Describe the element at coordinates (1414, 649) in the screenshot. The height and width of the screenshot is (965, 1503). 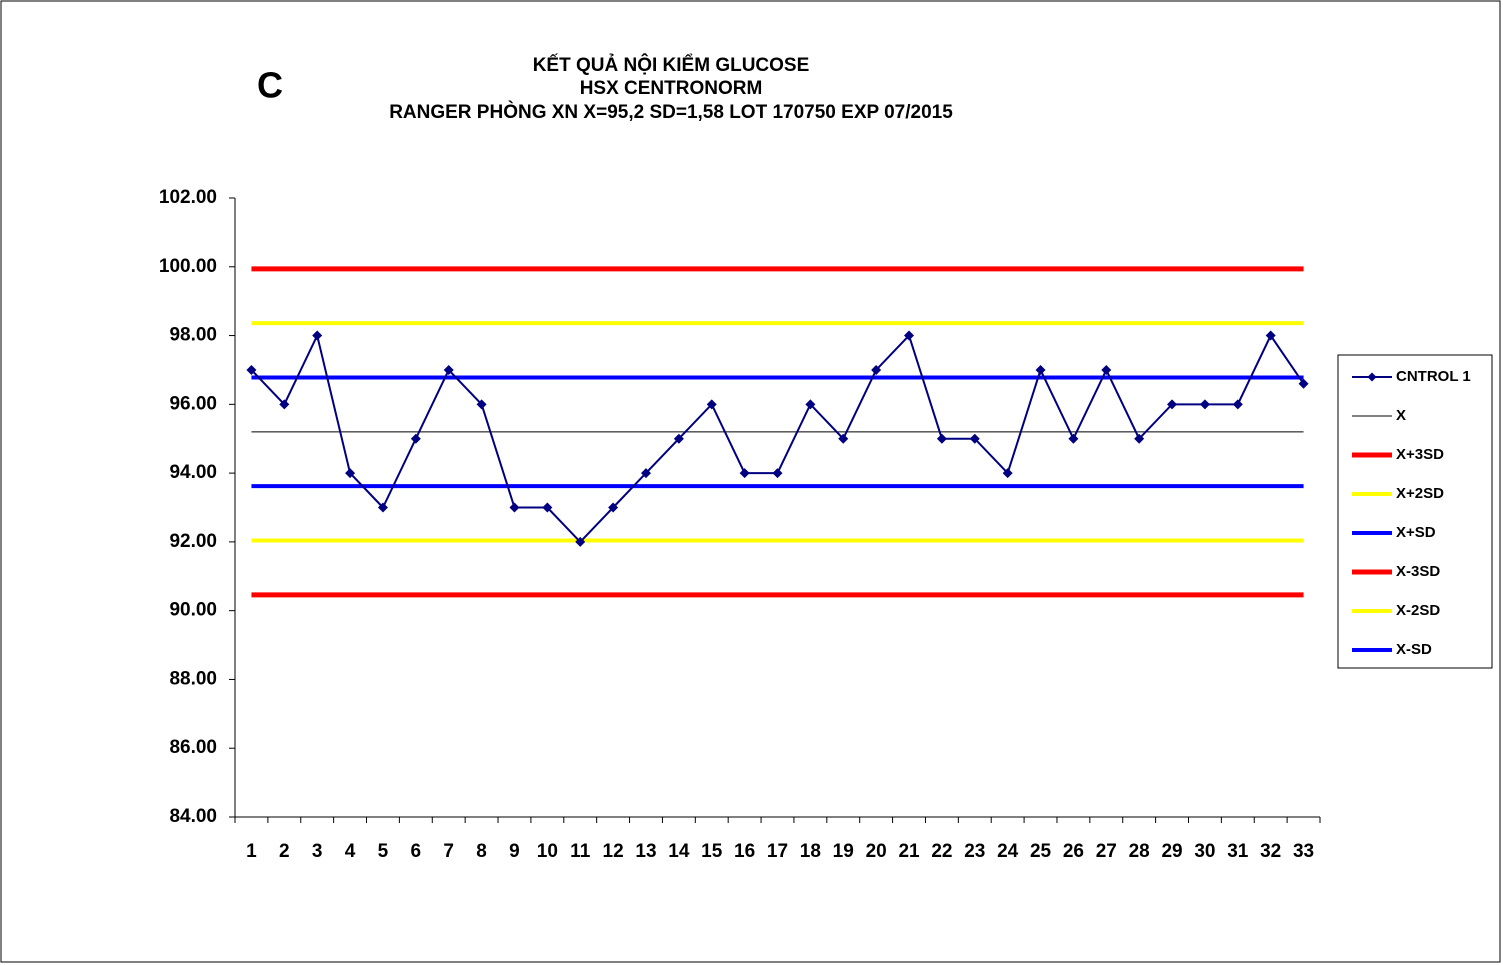
I see `legend-label: X-SD` at that location.